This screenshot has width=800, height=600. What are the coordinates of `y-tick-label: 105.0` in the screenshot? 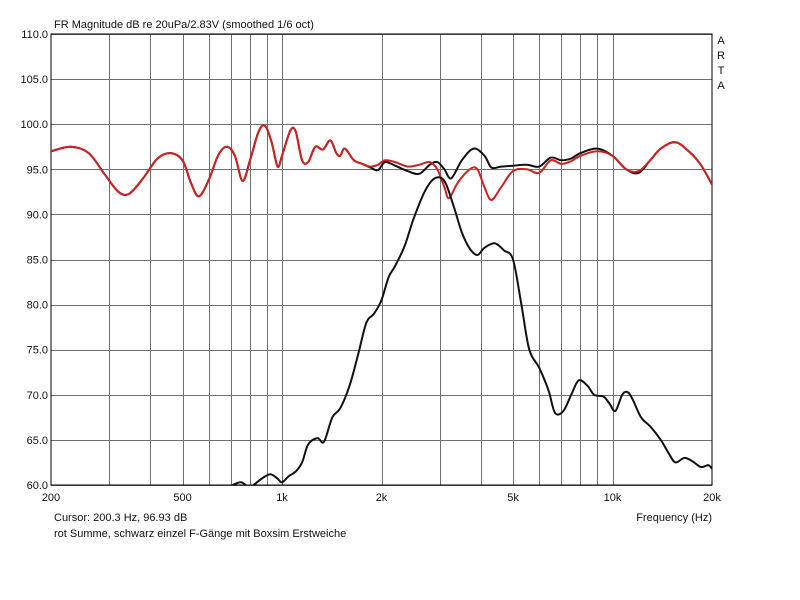 It's located at (34, 80).